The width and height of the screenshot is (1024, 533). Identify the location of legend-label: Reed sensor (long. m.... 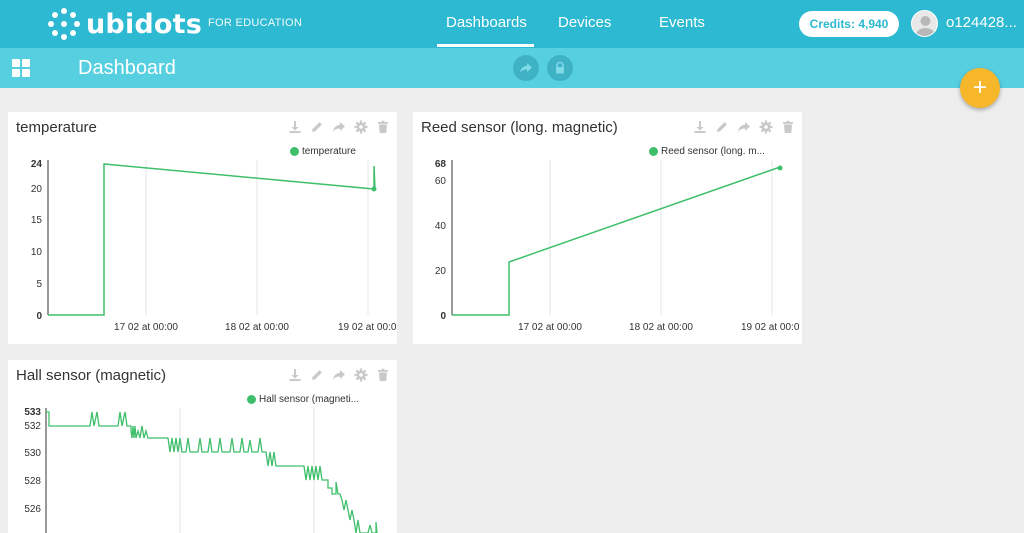
(713, 151).